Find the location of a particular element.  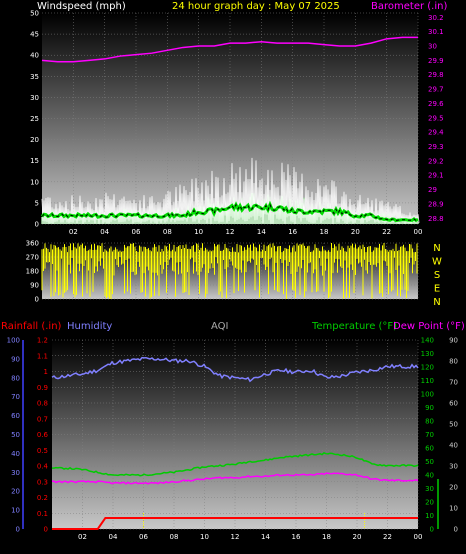

humidity-tick-label: 30 is located at coordinates (15, 473).